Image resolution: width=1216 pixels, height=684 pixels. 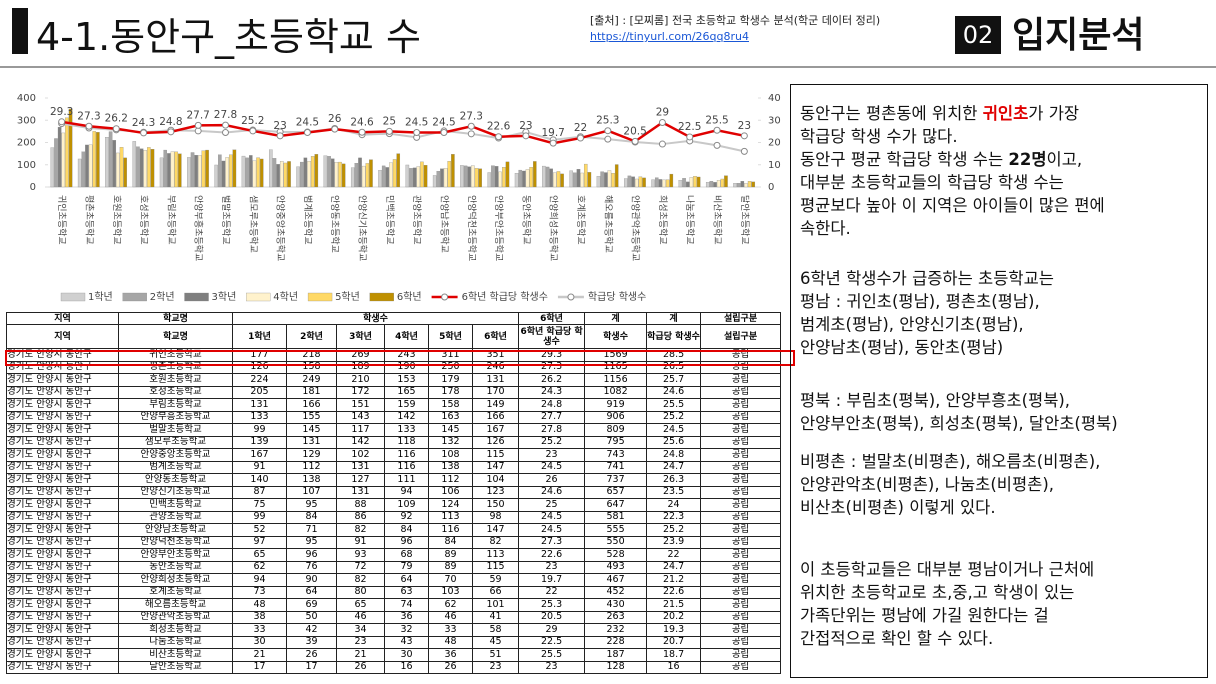 What do you see at coordinates (616, 605) in the screenshot?
I see `table-cell: 430` at bounding box center [616, 605].